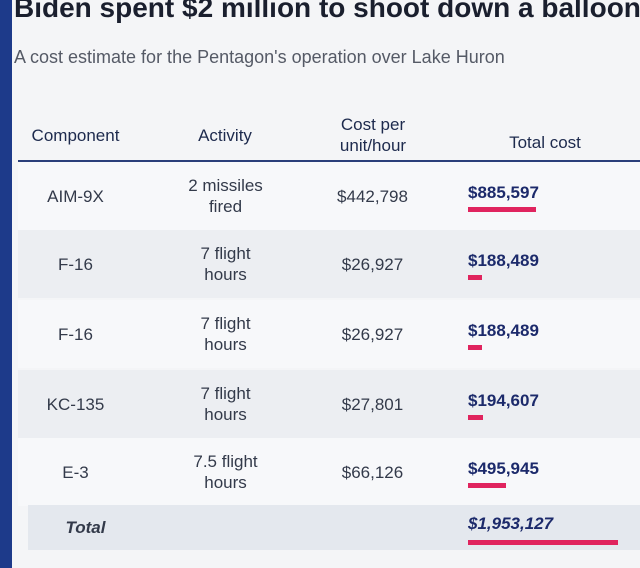  What do you see at coordinates (225, 135) in the screenshot?
I see `column-header: Activity` at bounding box center [225, 135].